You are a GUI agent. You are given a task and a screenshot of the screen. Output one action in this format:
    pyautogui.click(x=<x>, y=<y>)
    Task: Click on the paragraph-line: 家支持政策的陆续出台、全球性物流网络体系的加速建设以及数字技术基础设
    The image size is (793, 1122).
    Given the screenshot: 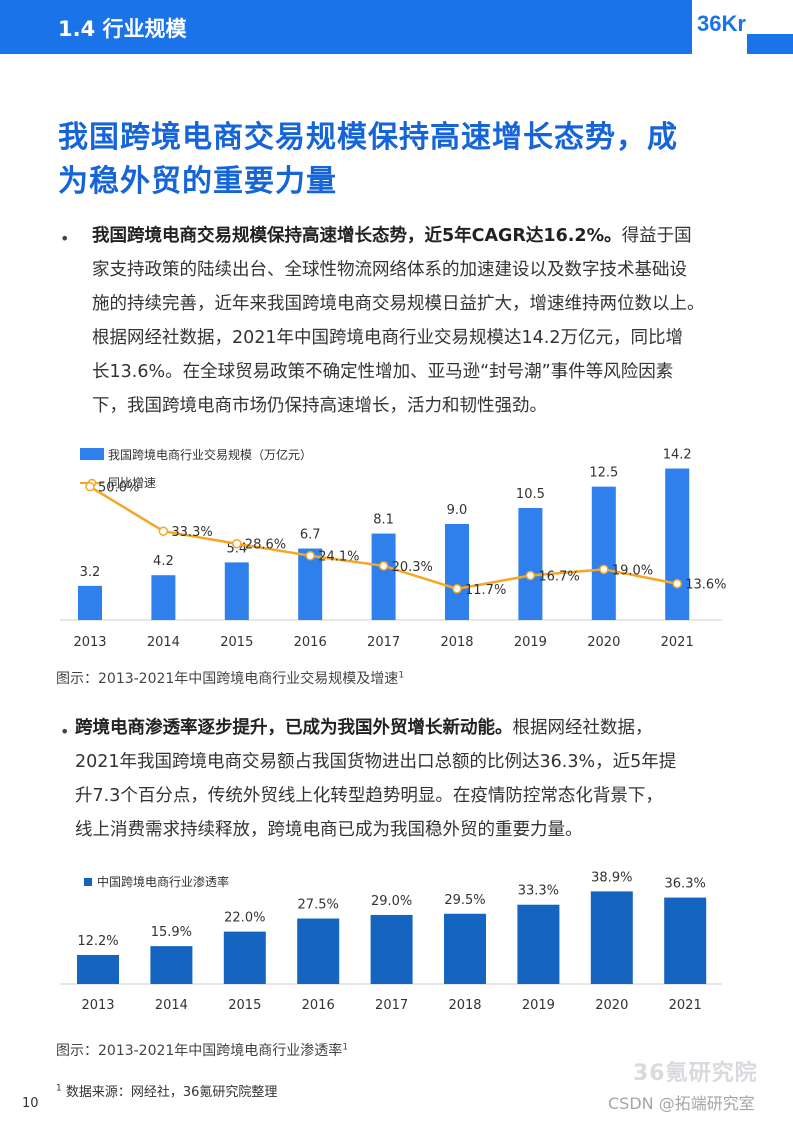 What is the action you would take?
    pyautogui.click(x=389, y=270)
    